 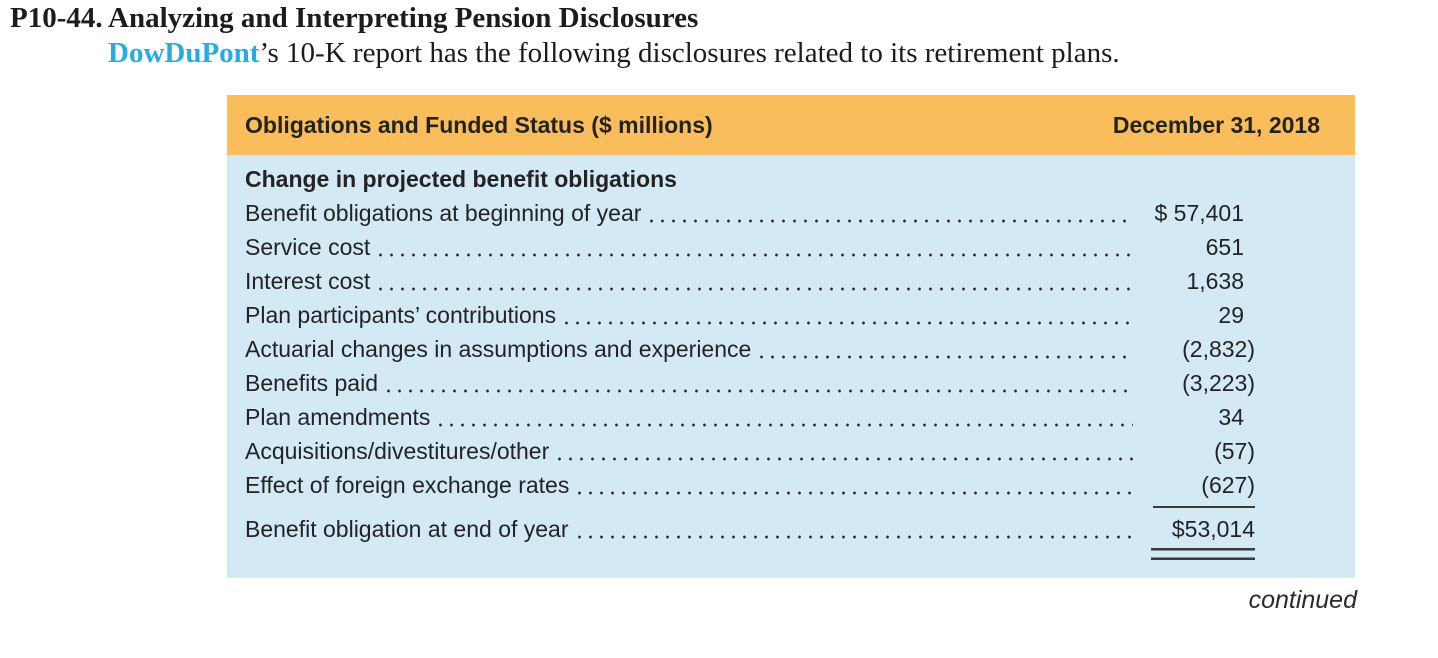 I want to click on row-label: Interest cost, so click(x=308, y=281).